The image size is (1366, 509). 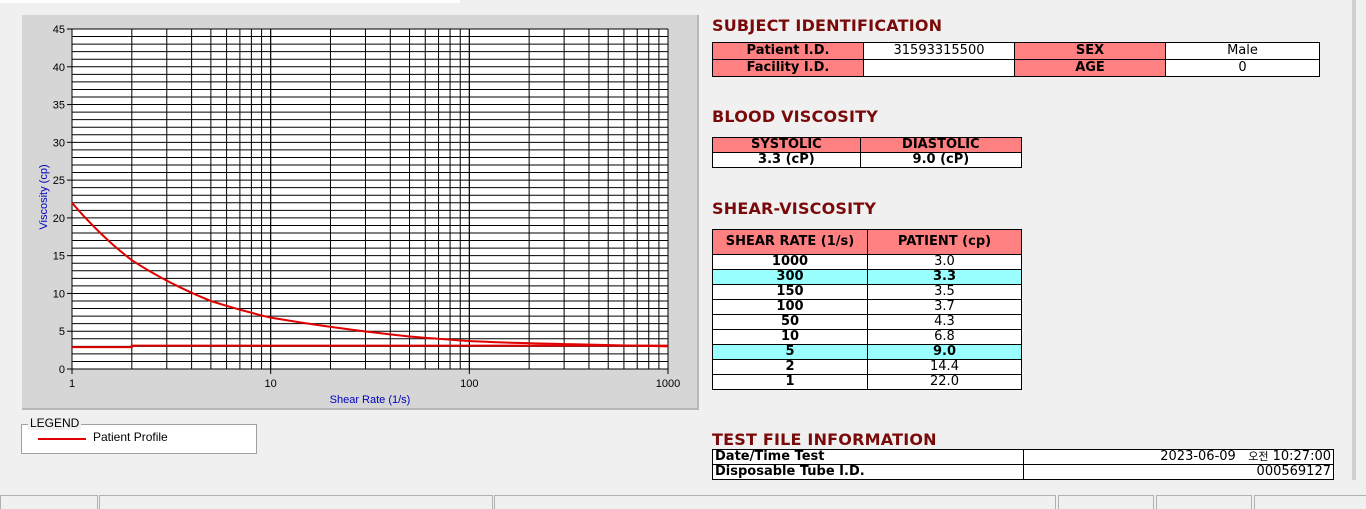 What do you see at coordinates (790, 277) in the screenshot?
I see `shear-rate-cell: 300` at bounding box center [790, 277].